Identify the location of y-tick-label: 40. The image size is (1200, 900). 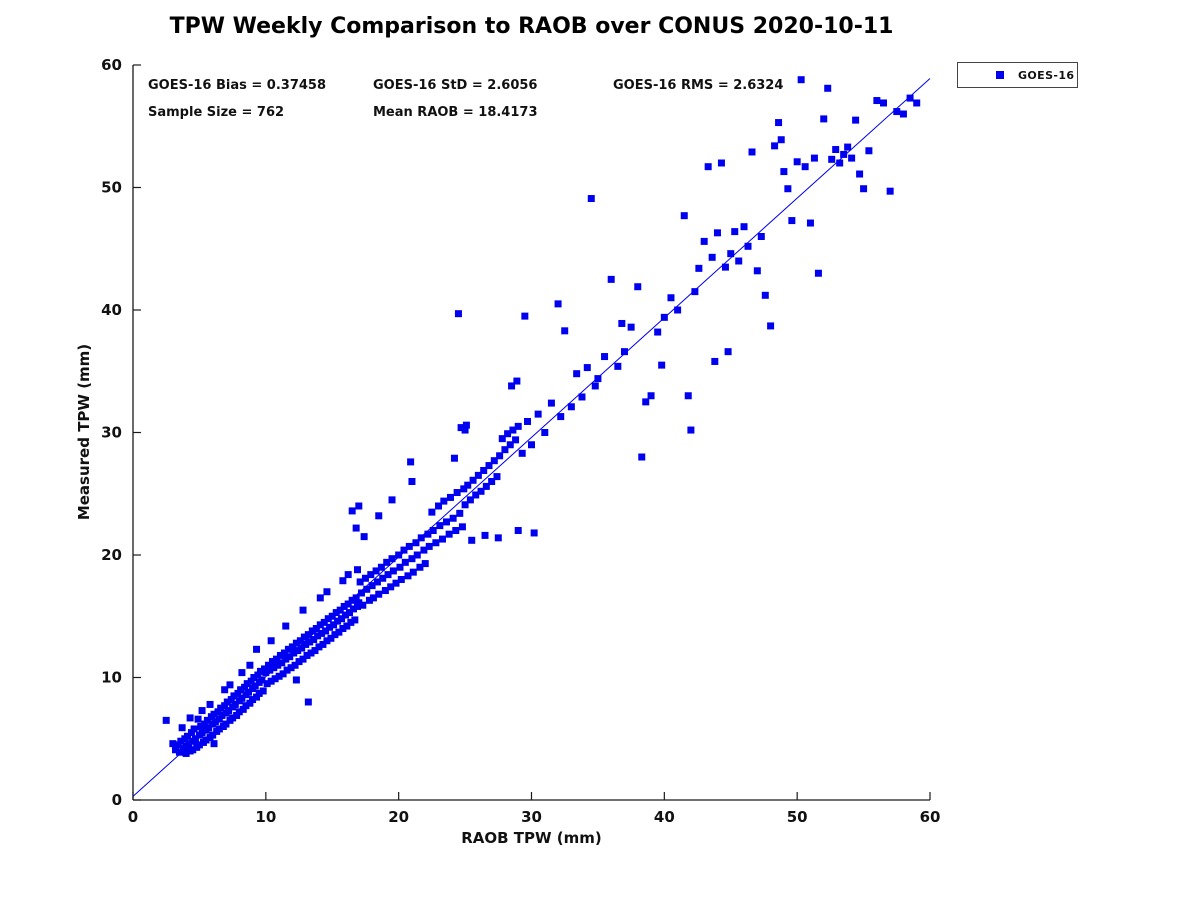
(111, 310).